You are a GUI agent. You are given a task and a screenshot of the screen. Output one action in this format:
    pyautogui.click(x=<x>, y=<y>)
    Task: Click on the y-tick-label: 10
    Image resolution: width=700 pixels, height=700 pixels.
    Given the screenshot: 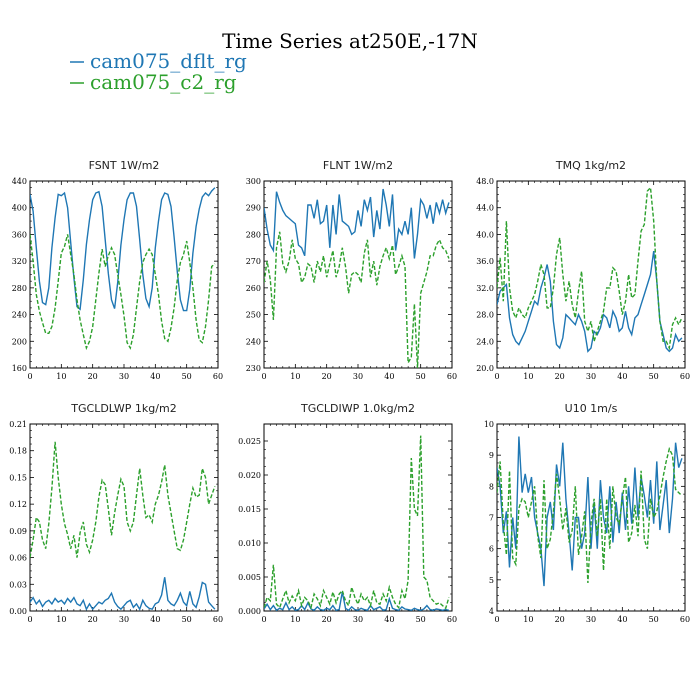 What is the action you would take?
    pyautogui.click(x=489, y=424)
    